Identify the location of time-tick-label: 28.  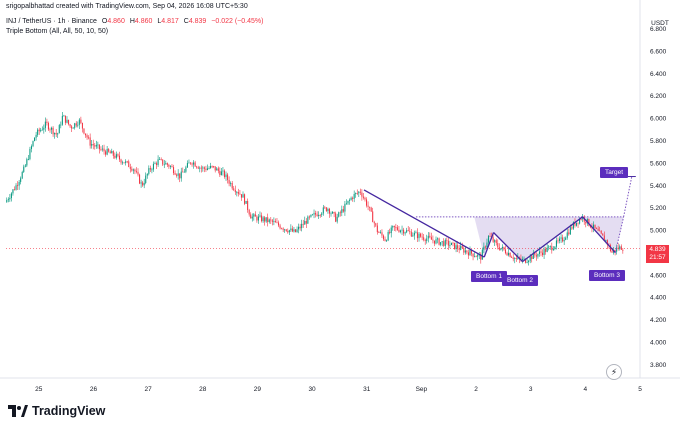
(203, 389).